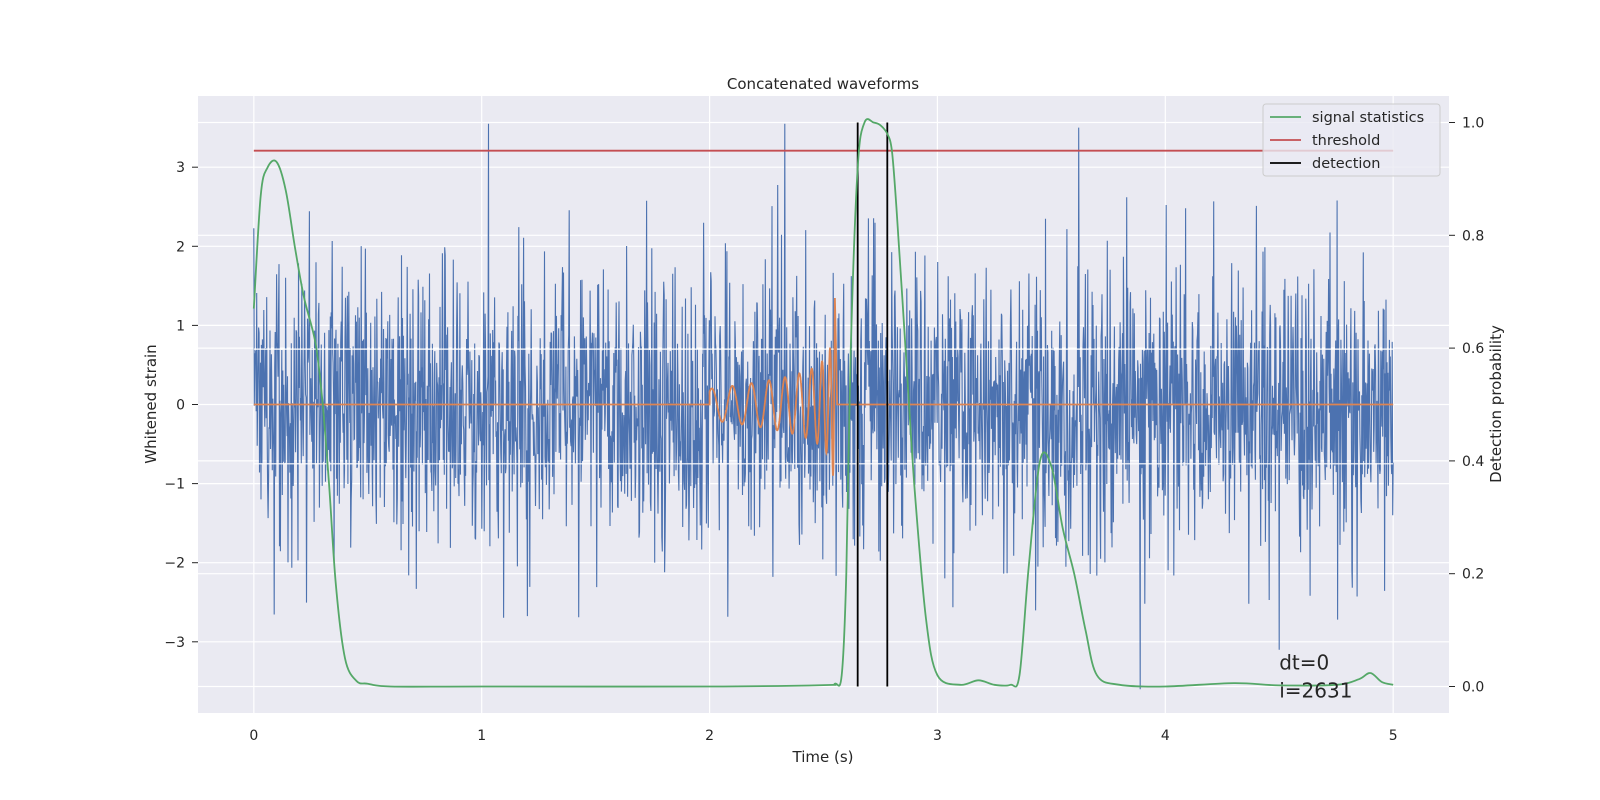  I want to click on y-left-tick-label: −2, so click(174, 564).